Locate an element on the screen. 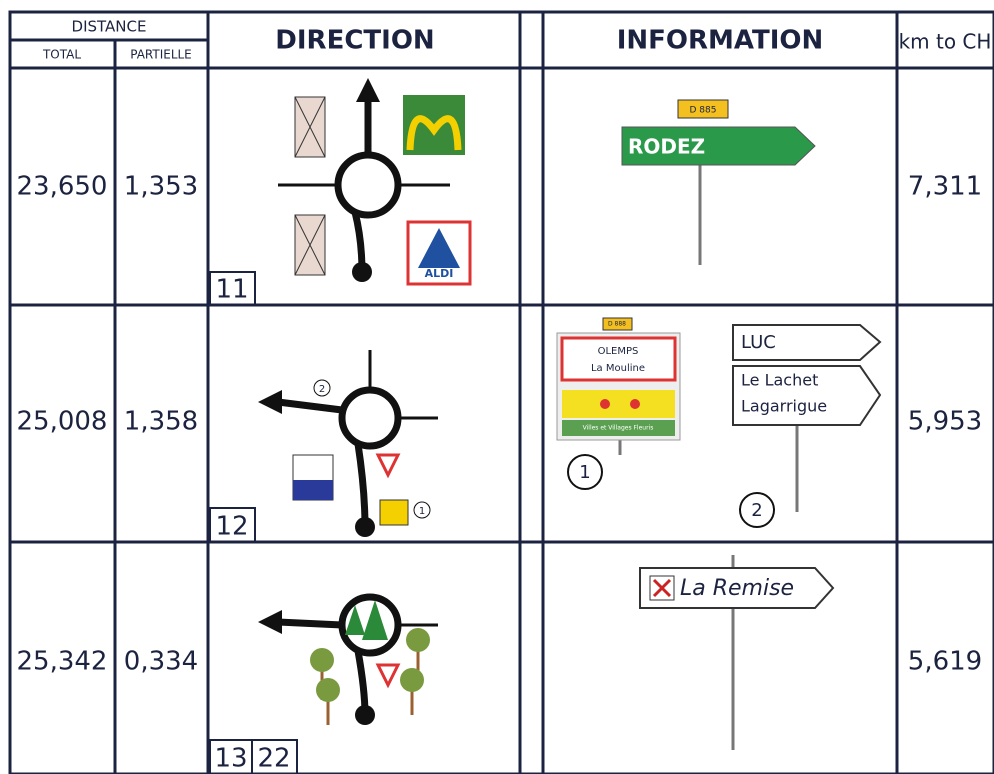 This screenshot has height=774, width=994. sign-text: RODEZ is located at coordinates (666, 147).